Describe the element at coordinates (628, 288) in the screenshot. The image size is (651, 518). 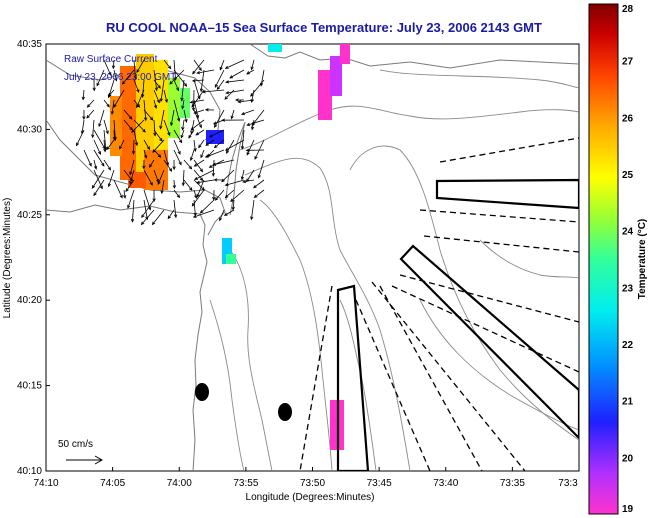
I see `colorbar-tick-label: 23` at that location.